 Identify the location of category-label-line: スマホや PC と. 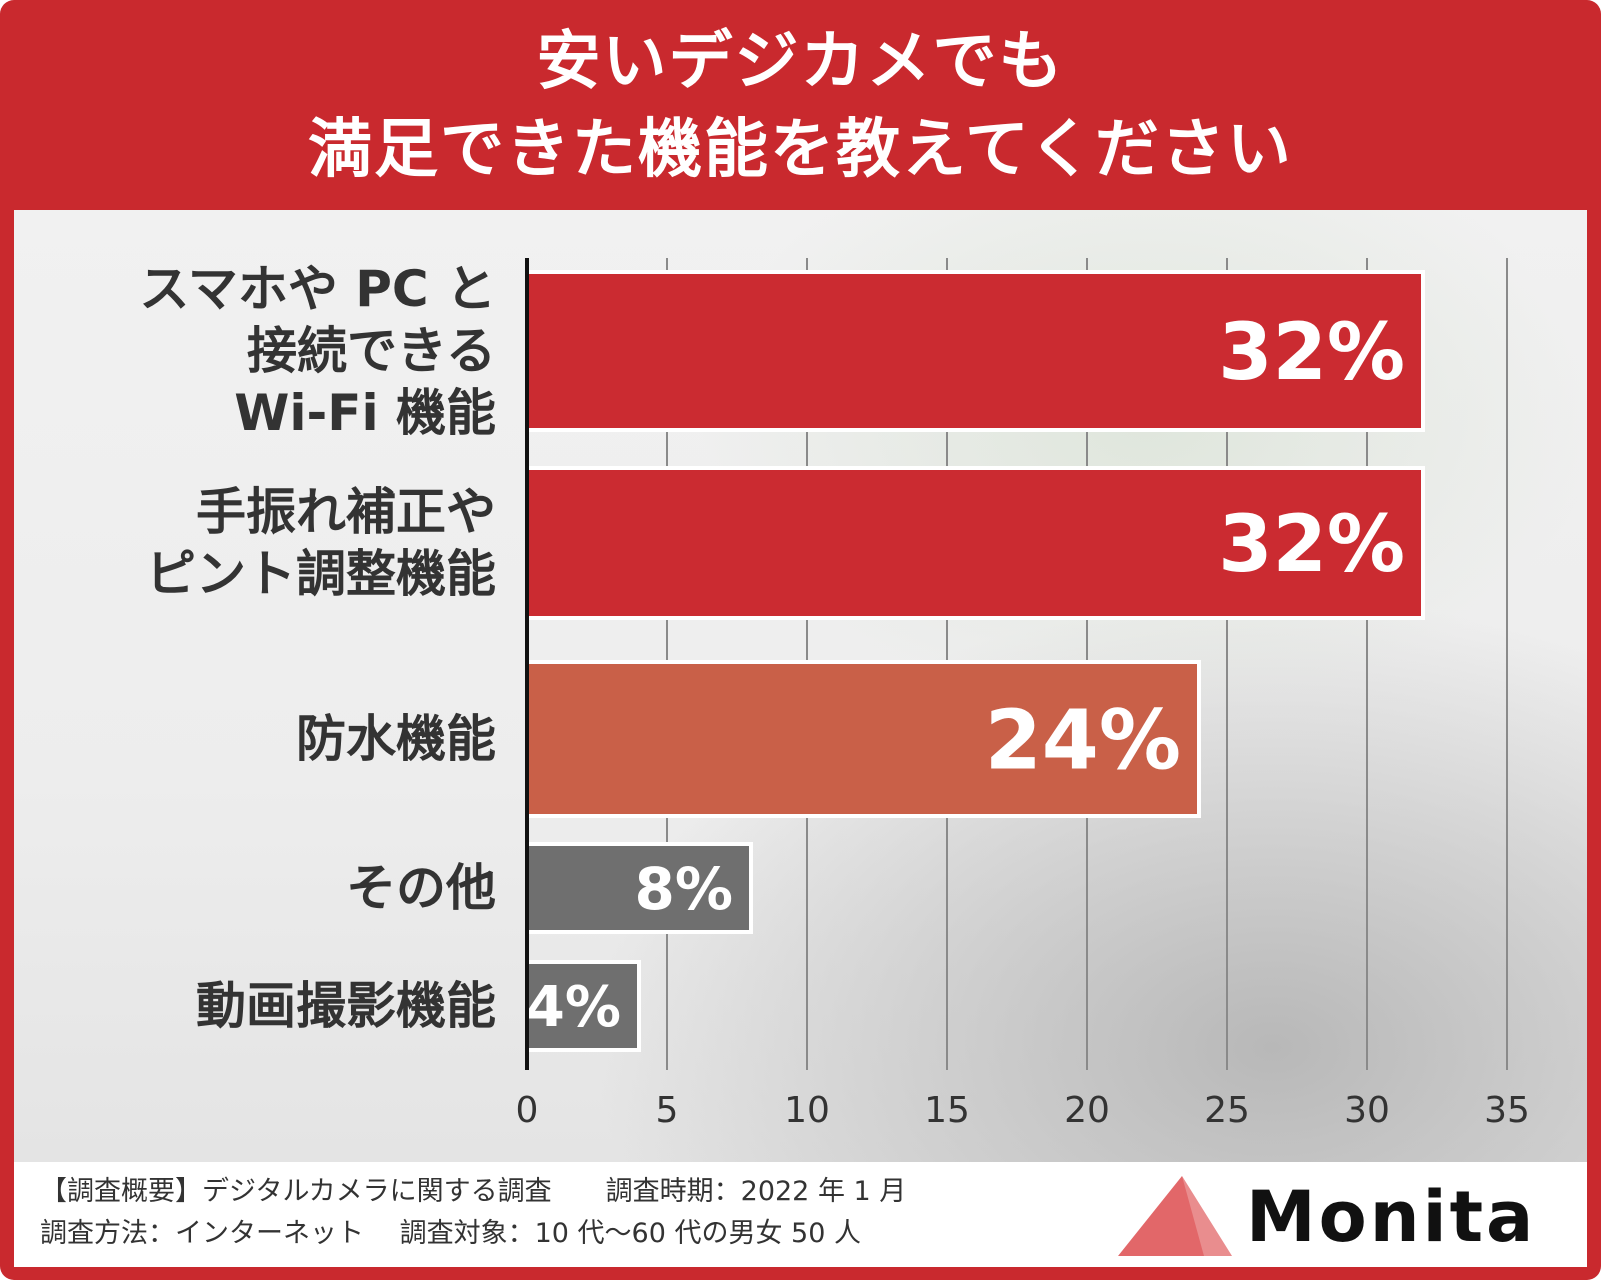
(317, 289).